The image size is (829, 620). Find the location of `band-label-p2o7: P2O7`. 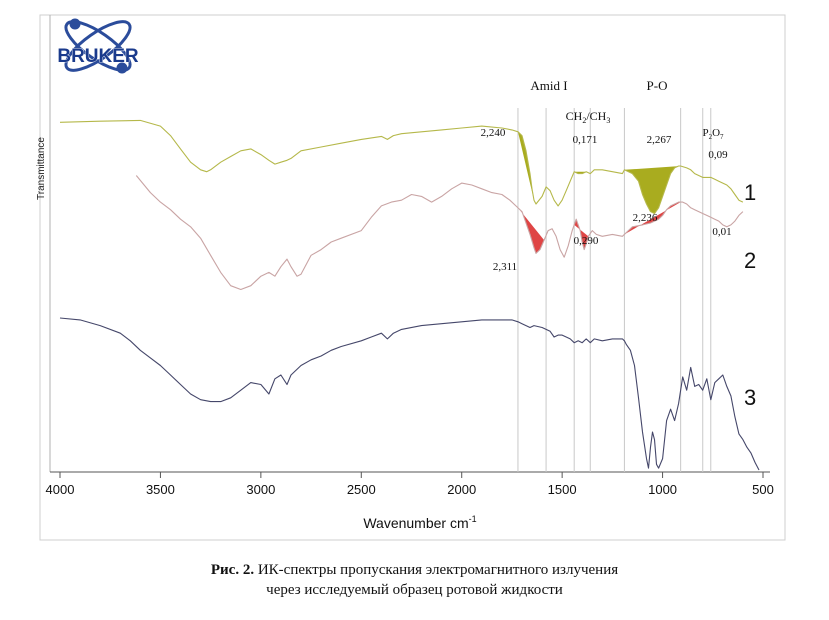

band-label-p2o7: P2O7 is located at coordinates (713, 134).